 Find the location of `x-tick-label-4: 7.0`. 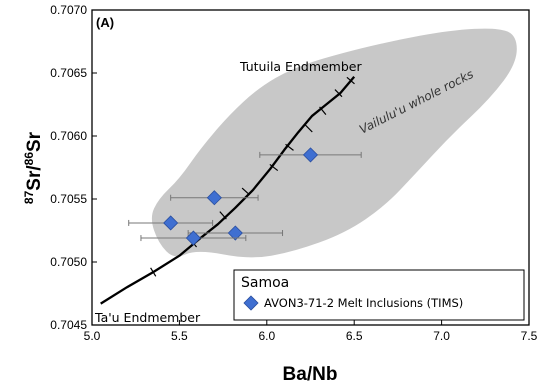

x-tick-label-4: 7.0 is located at coordinates (441, 336).